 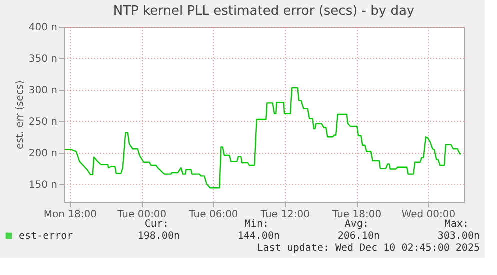 What do you see at coordinates (456, 224) in the screenshot?
I see `text: Max:` at bounding box center [456, 224].